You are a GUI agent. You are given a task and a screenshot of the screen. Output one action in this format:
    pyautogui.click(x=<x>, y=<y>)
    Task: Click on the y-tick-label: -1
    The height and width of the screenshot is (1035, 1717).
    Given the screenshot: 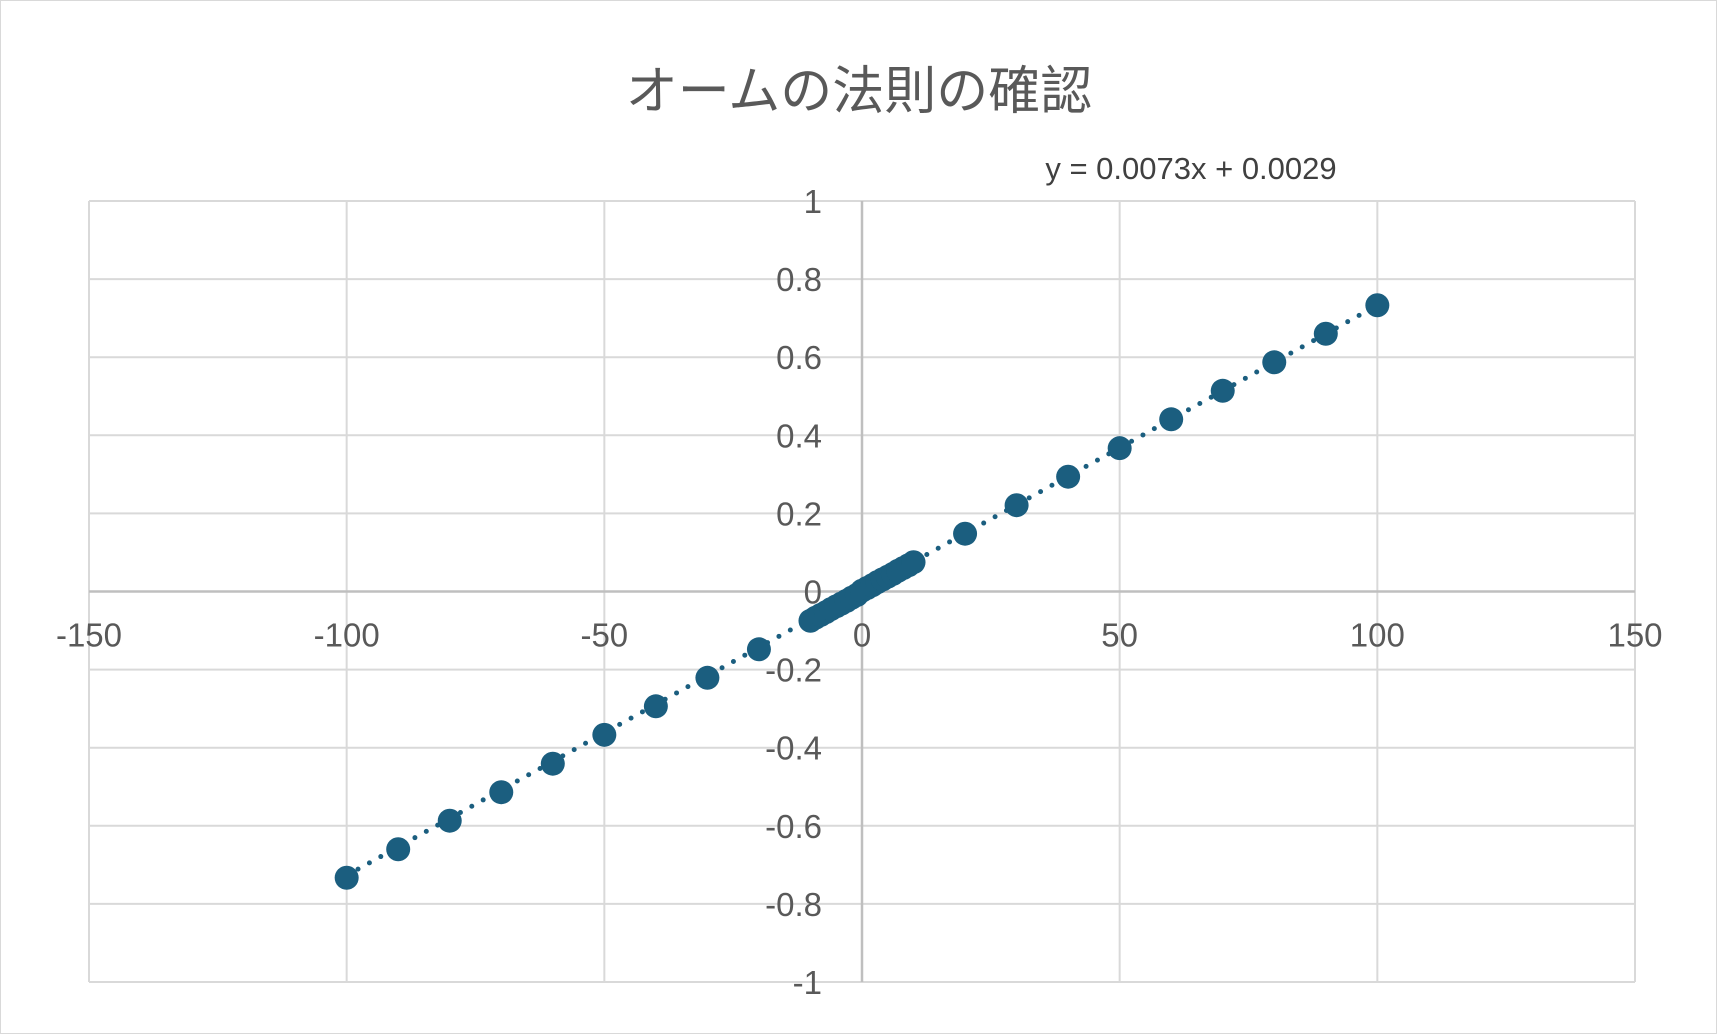 What is the action you would take?
    pyautogui.click(x=807, y=982)
    